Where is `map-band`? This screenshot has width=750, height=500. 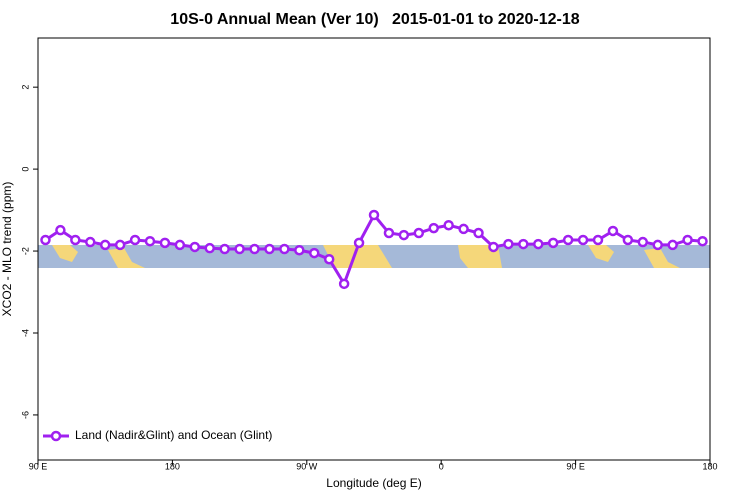
map-band is located at coordinates (374, 256).